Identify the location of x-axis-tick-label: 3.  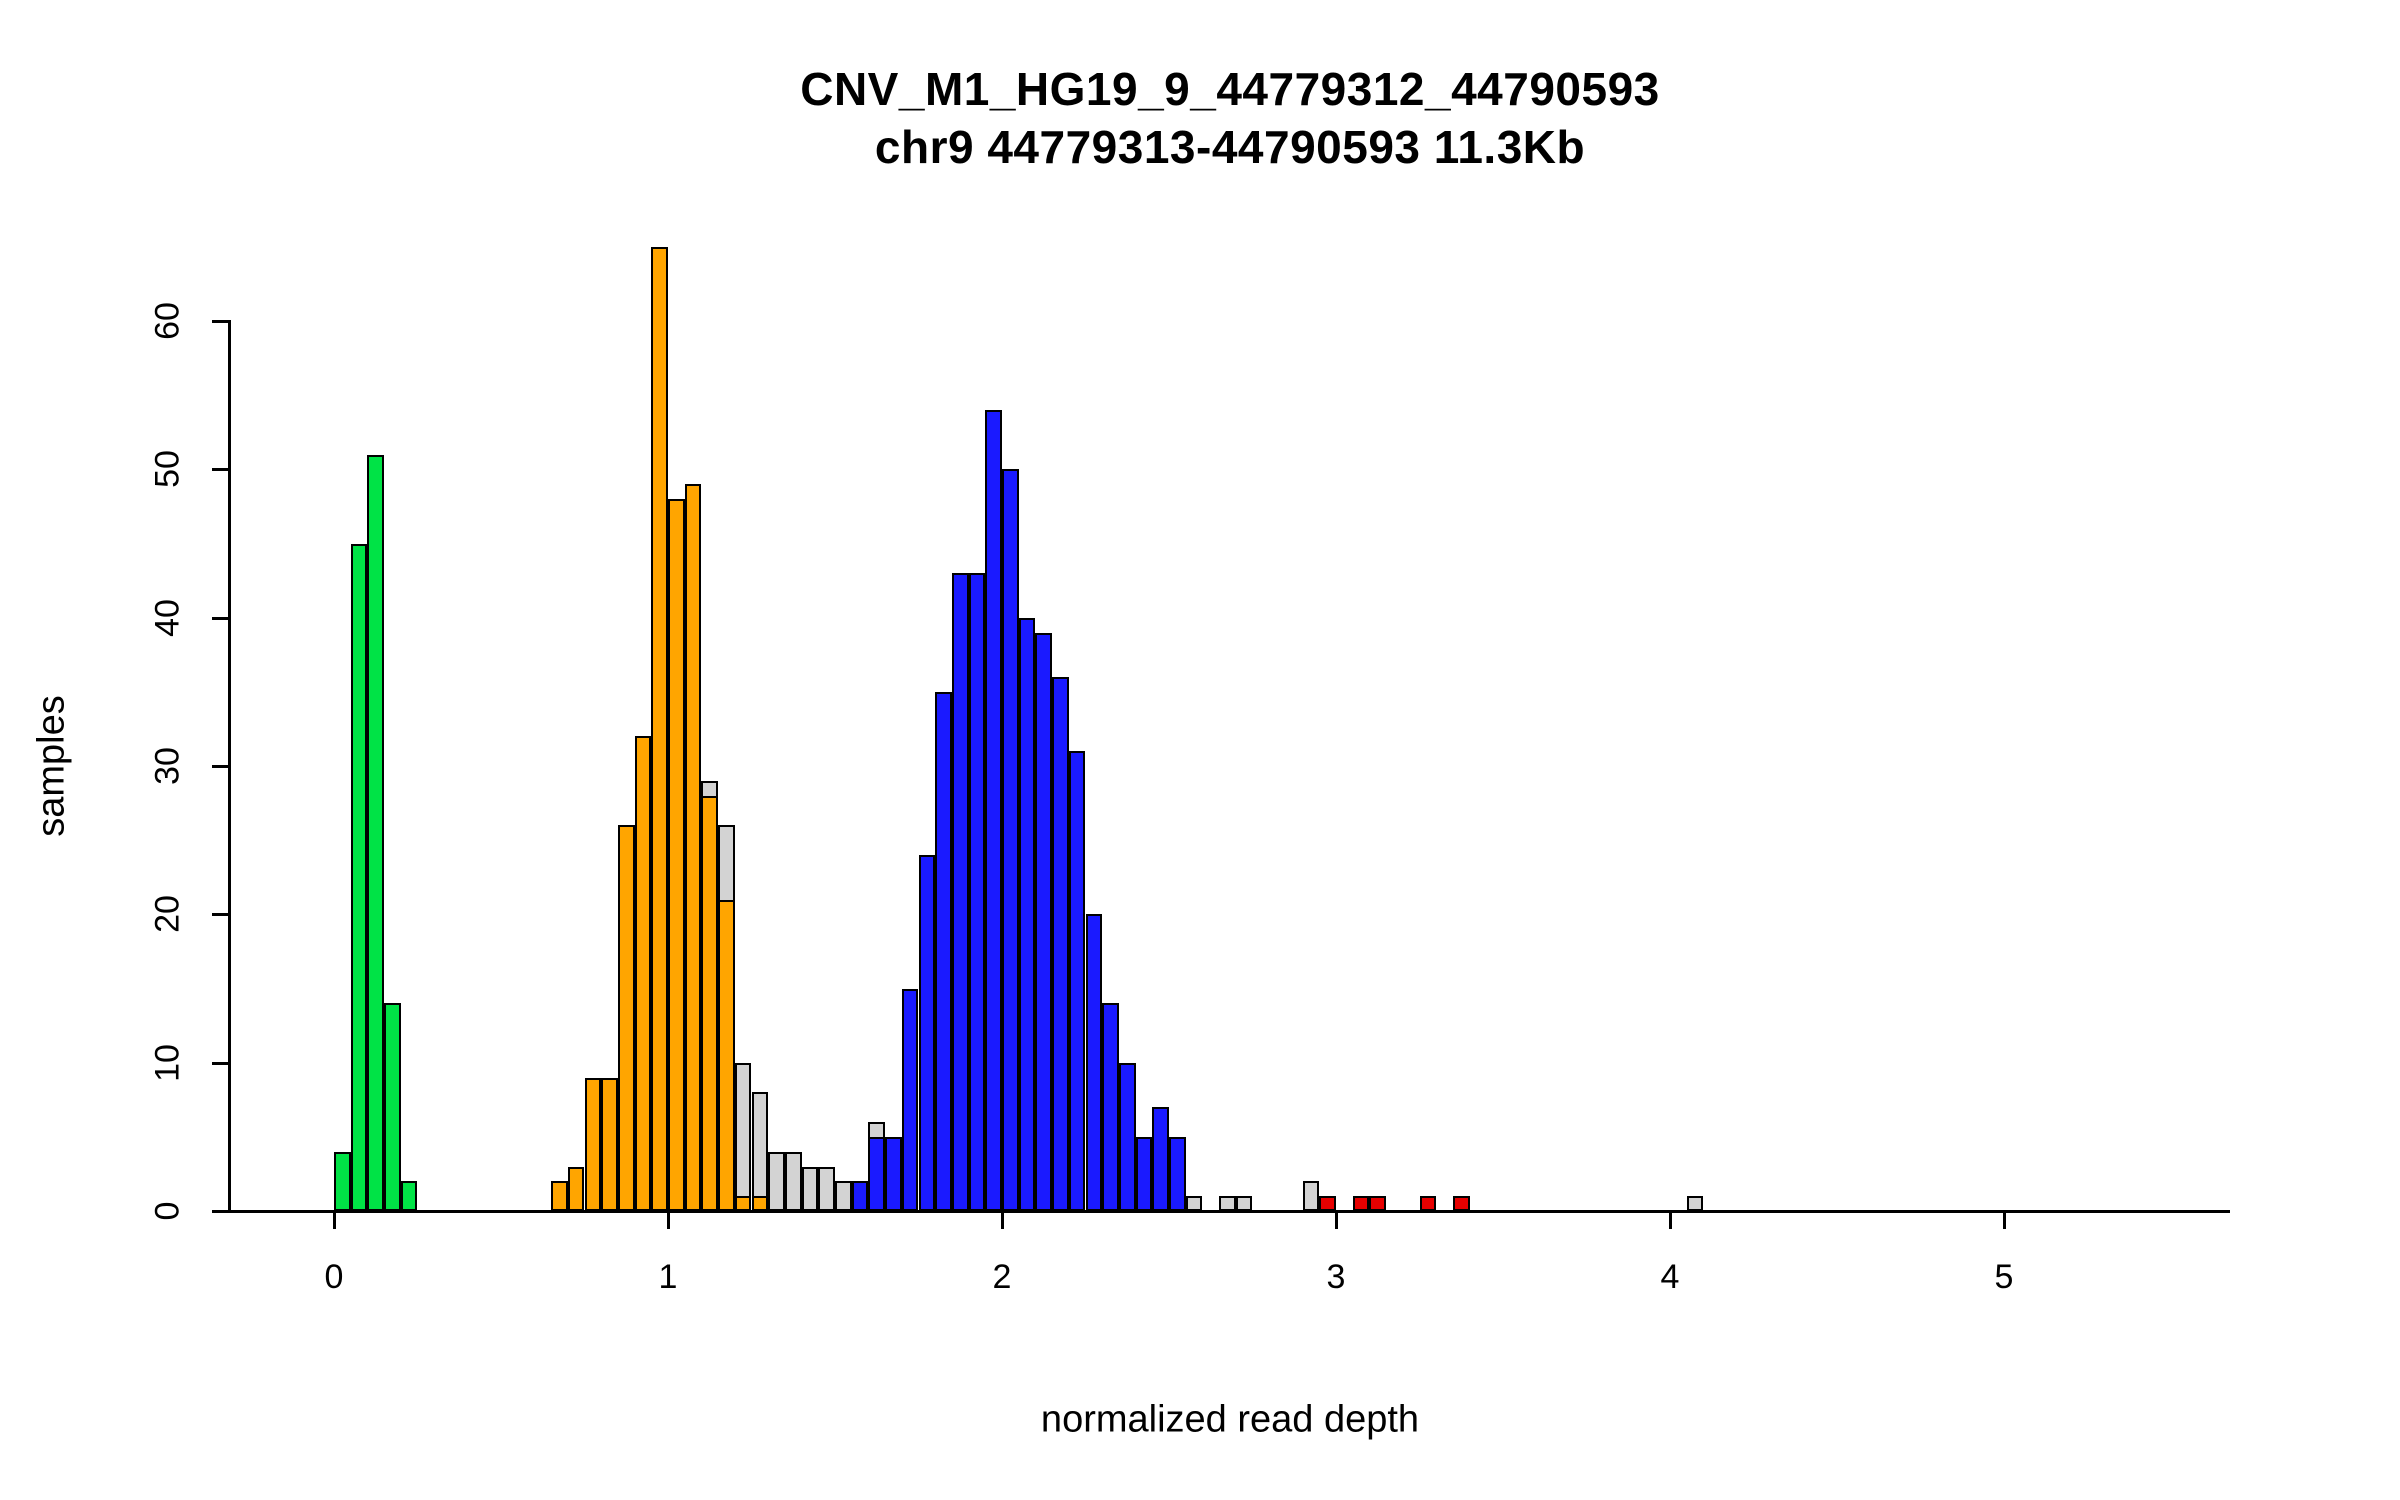
(1336, 1277).